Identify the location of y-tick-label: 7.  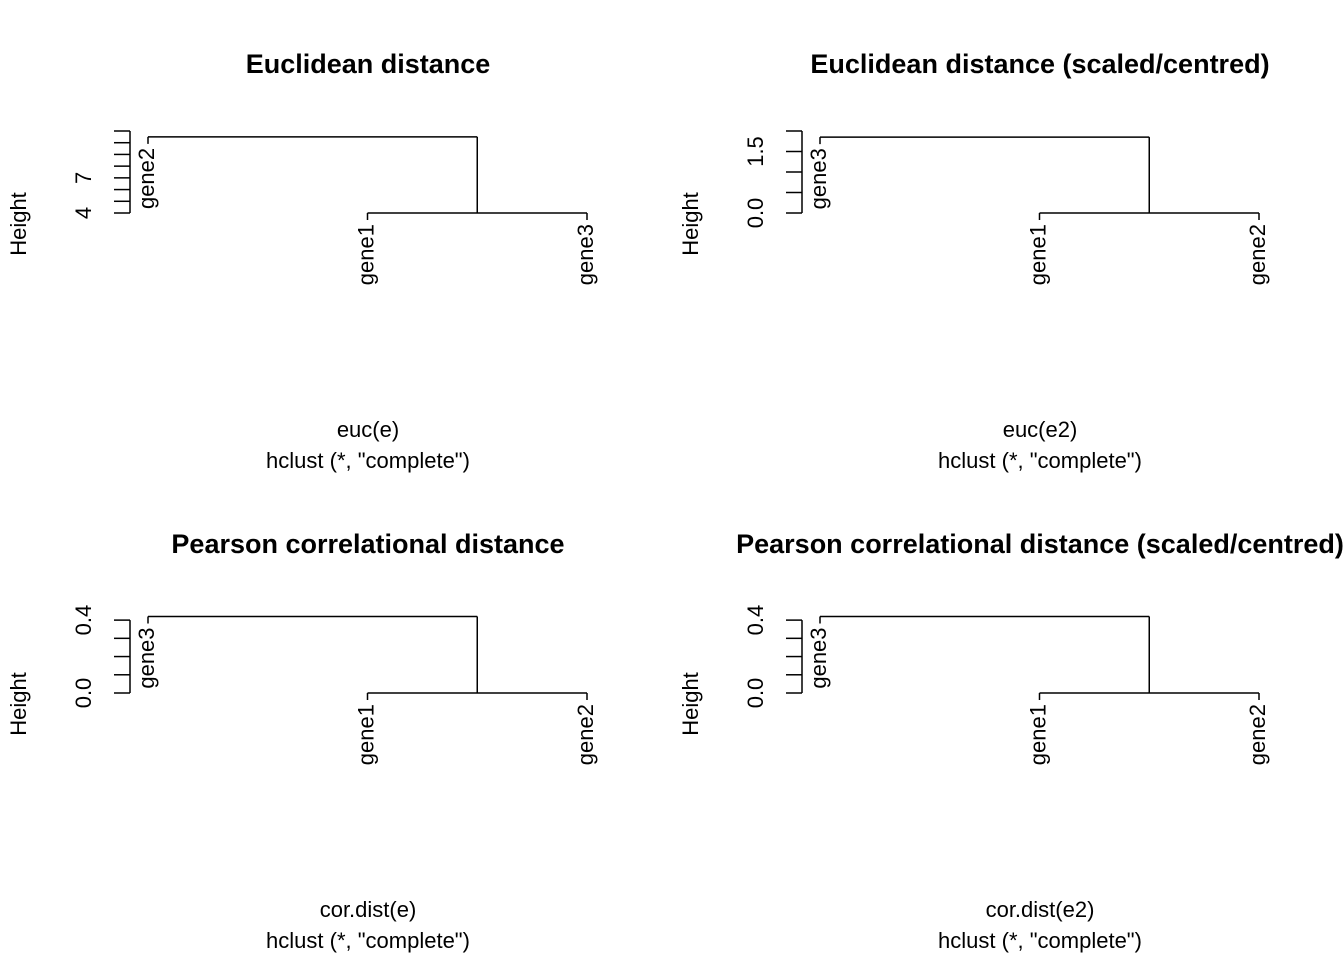
(83, 178).